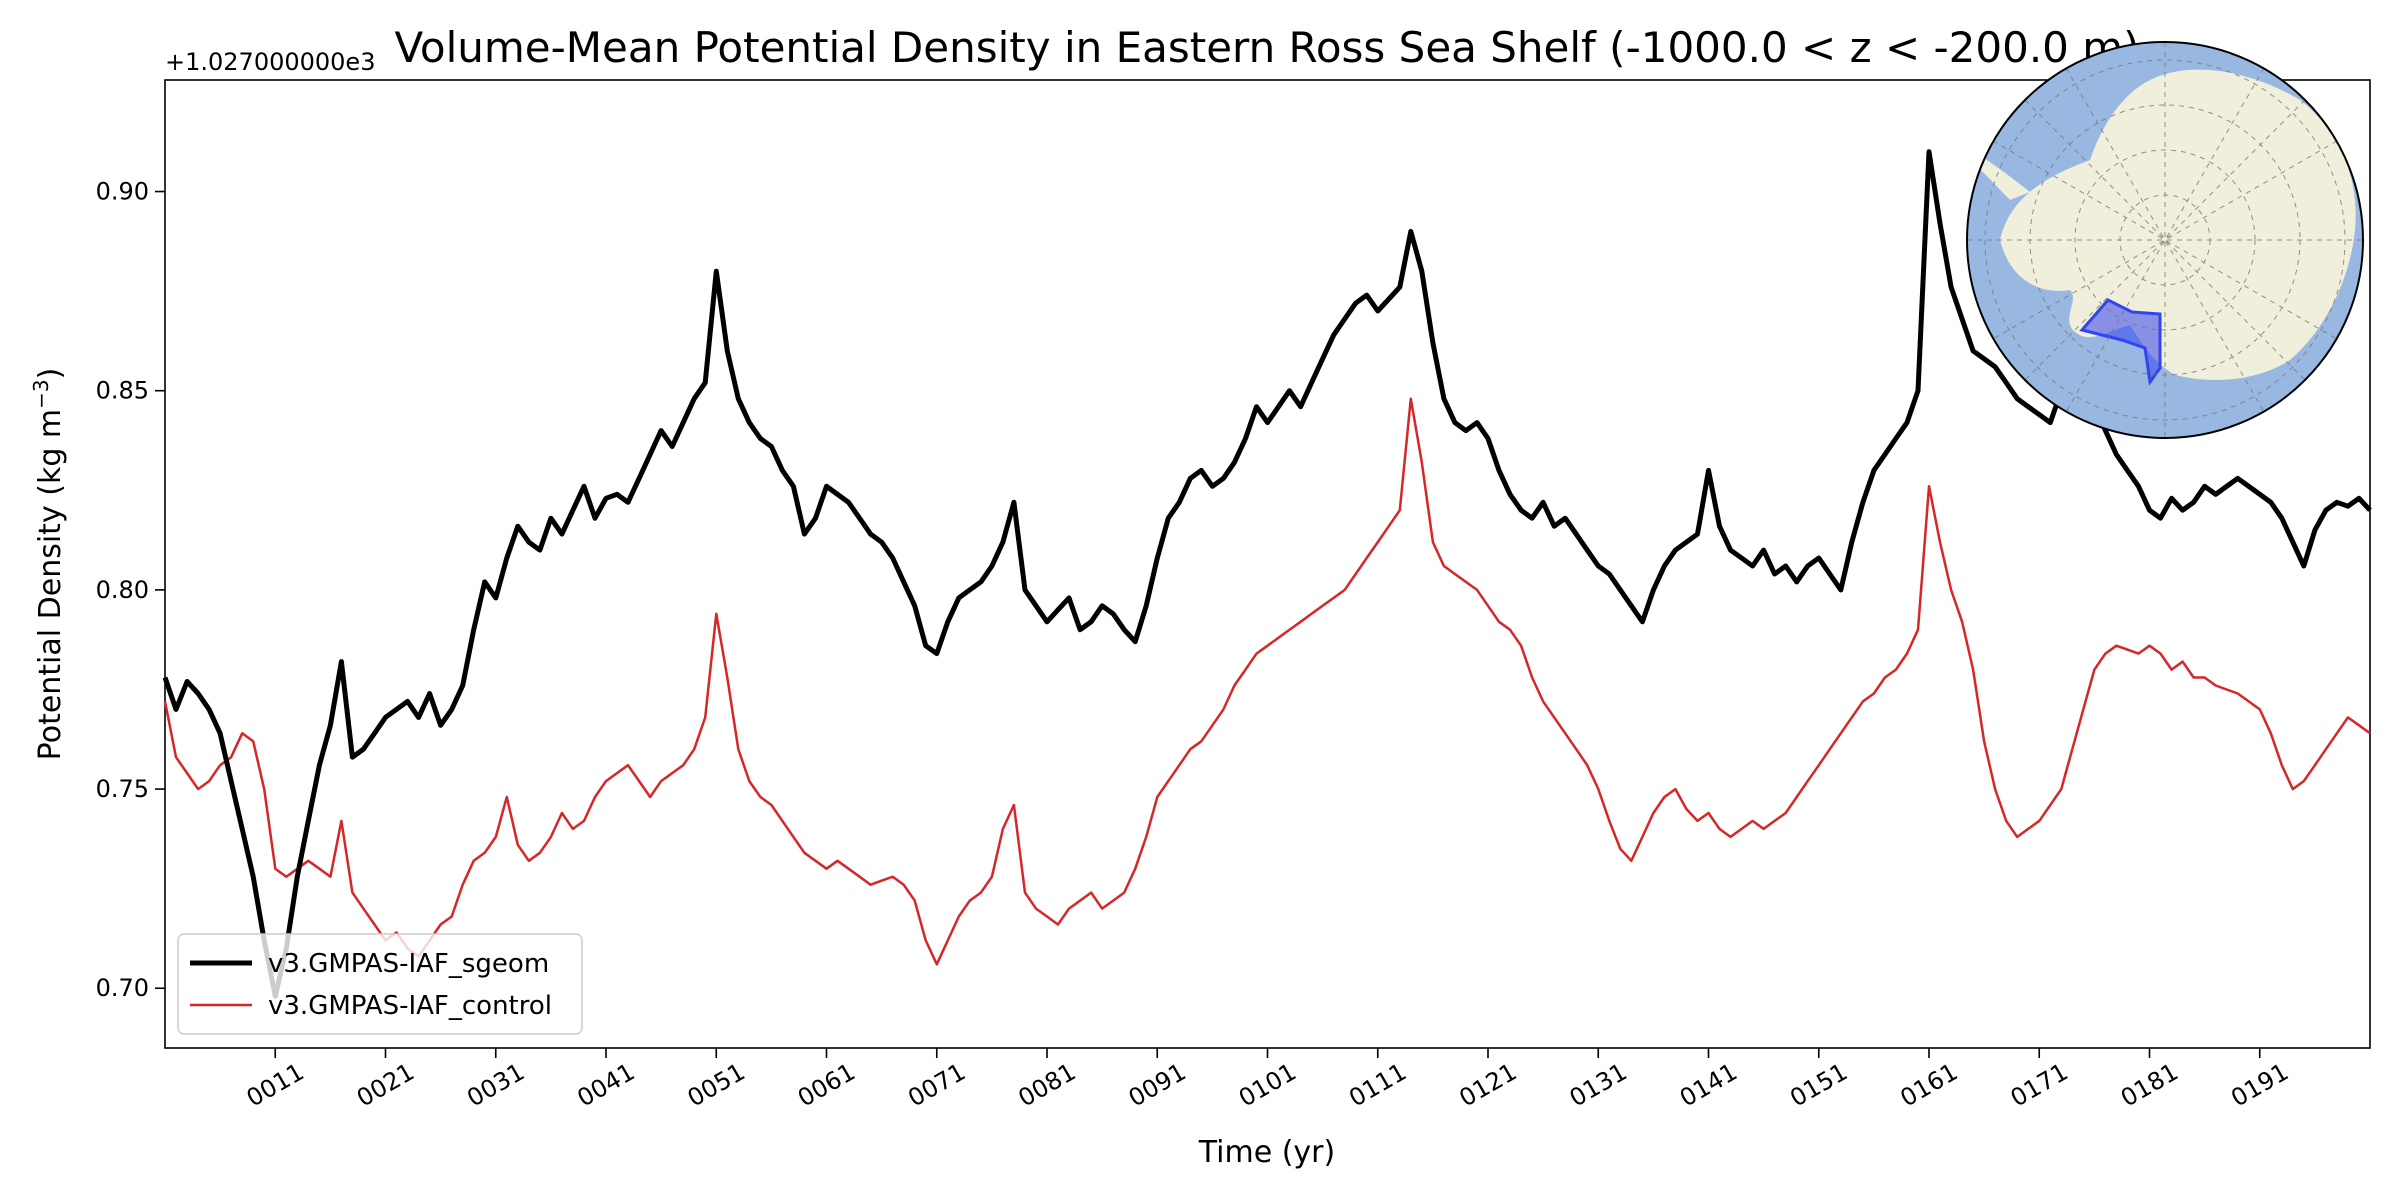  I want to click on x-axis-label: Time (yr), so click(1266, 1152).